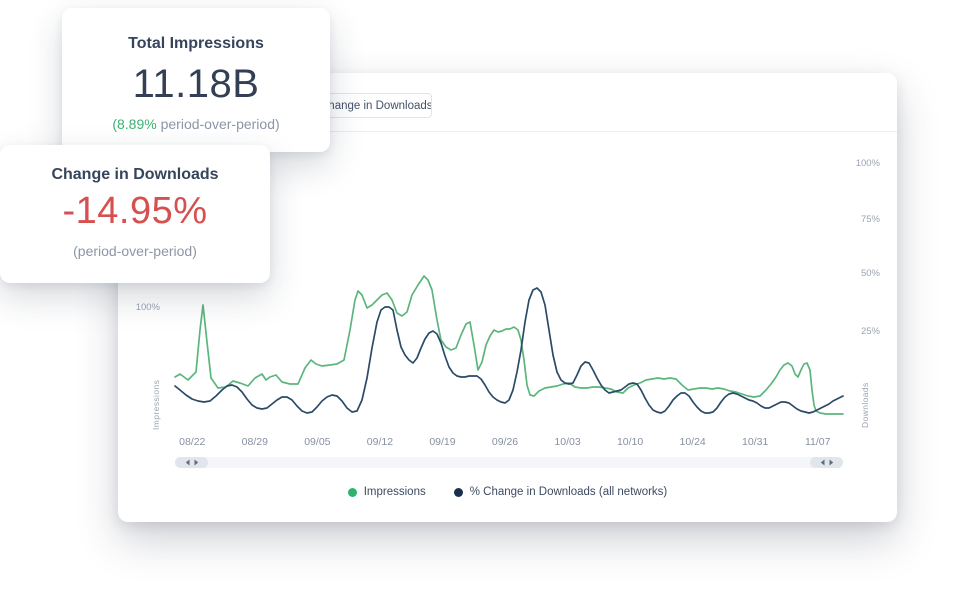 This screenshot has width=960, height=600. Describe the element at coordinates (755, 442) in the screenshot. I see `x-tick: 10/31` at that location.